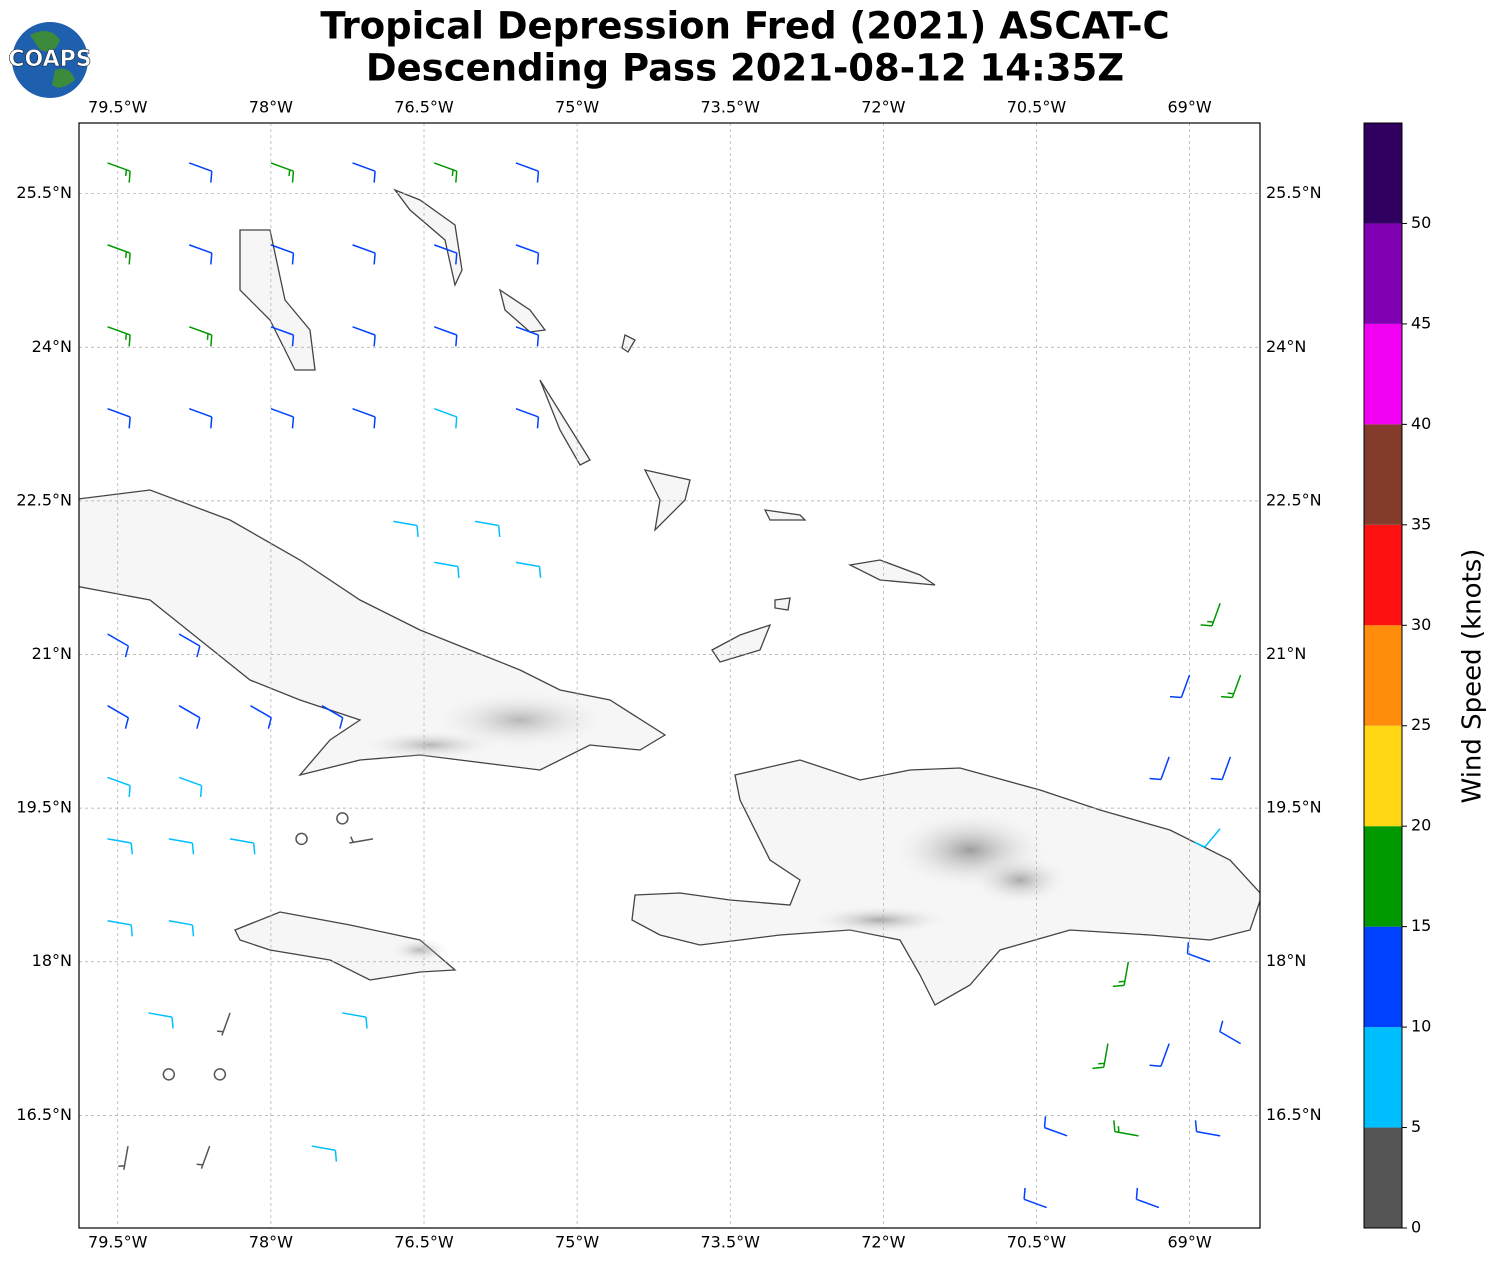 Image resolution: width=1501 pixels, height=1268 pixels. Describe the element at coordinates (1421, 322) in the screenshot. I see `colorbar-tick-label: 45` at that location.